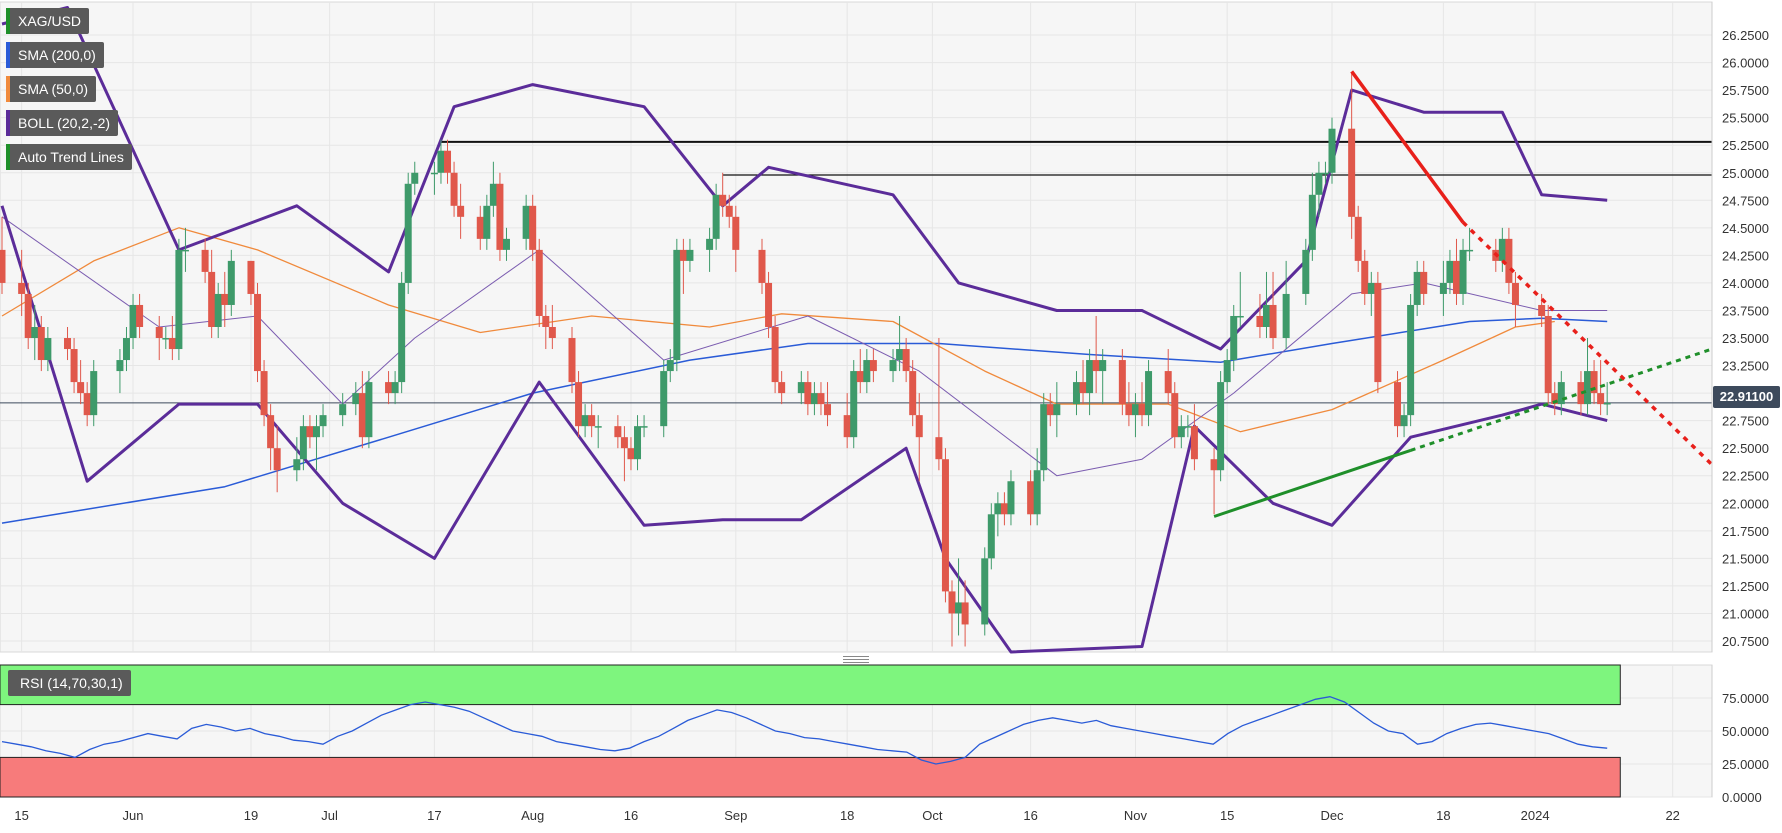 This screenshot has width=1782, height=833. Describe the element at coordinates (1672, 815) in the screenshot. I see `x-tick-label: 22` at that location.